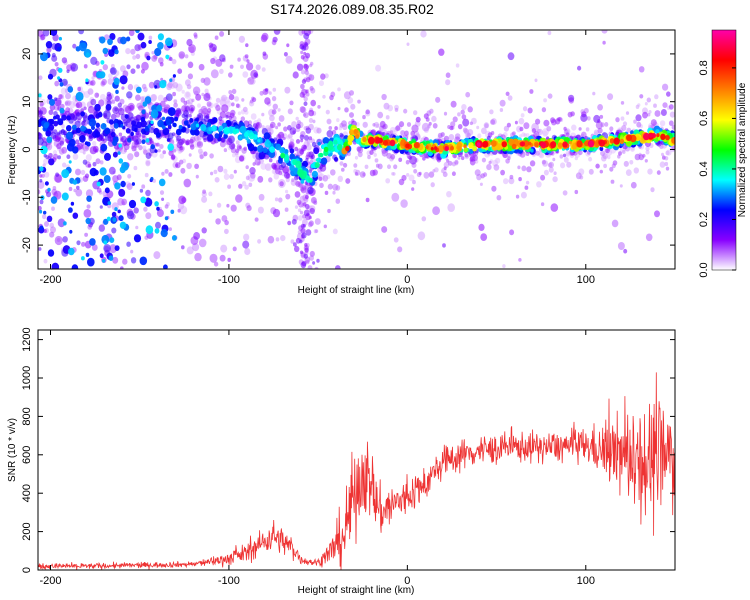 Image resolution: width=750 pixels, height=600 pixels. Describe the element at coordinates (27, 149) in the screenshot. I see `y-tick-label: 0` at that location.